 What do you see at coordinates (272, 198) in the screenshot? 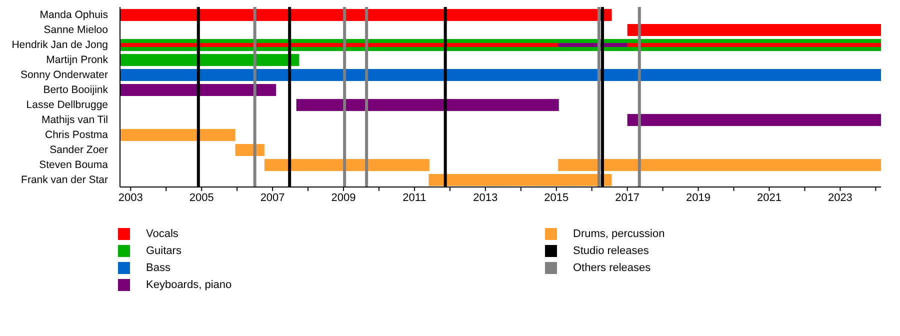
I see `x-tick-label: 2007` at bounding box center [272, 198].